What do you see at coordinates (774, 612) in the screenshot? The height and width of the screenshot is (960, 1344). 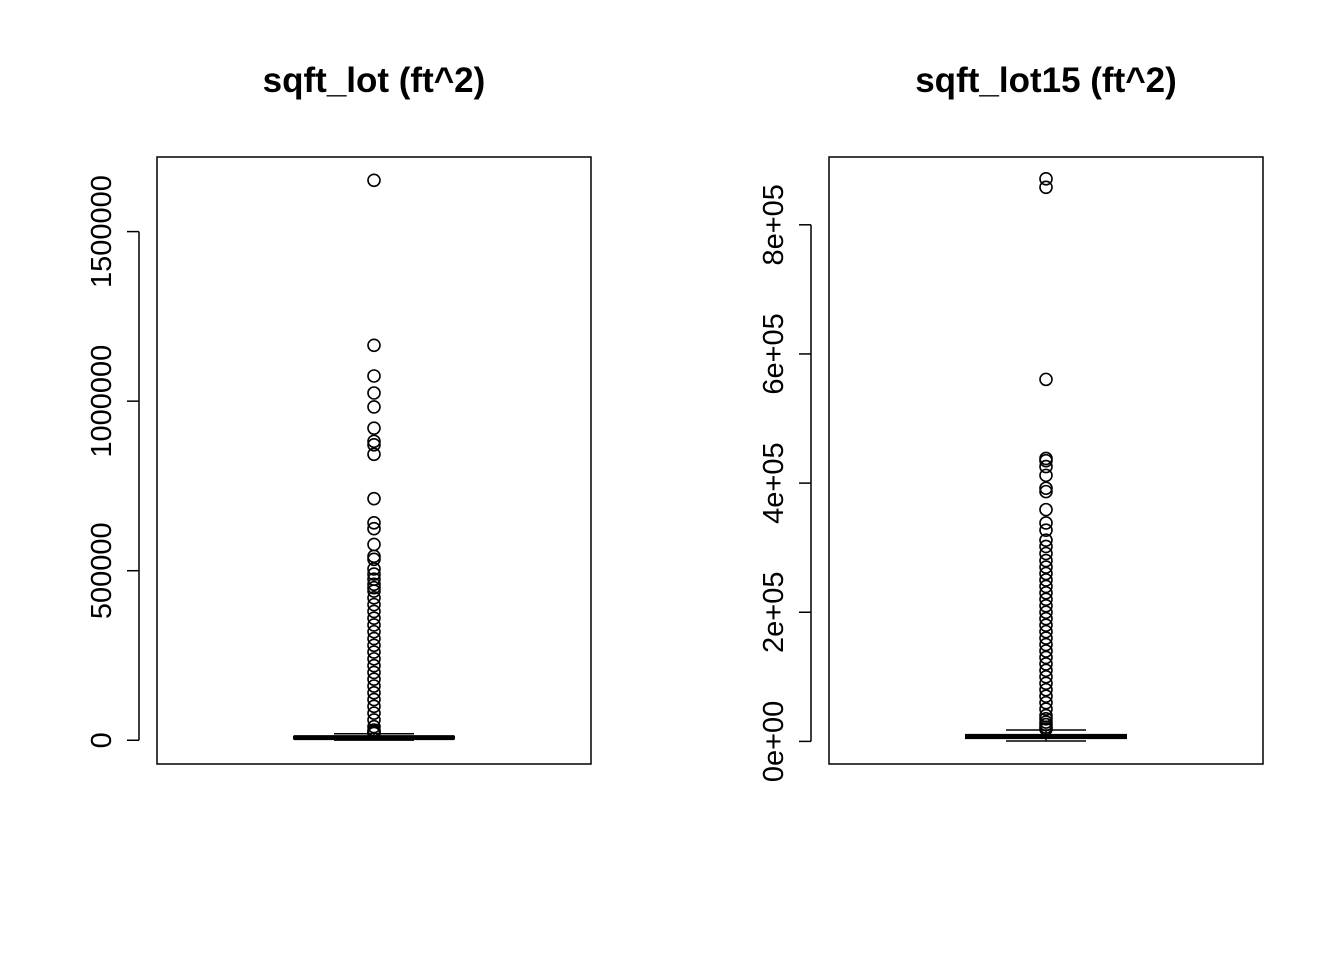 I see `y-tick-label: 2e+05` at bounding box center [774, 612].